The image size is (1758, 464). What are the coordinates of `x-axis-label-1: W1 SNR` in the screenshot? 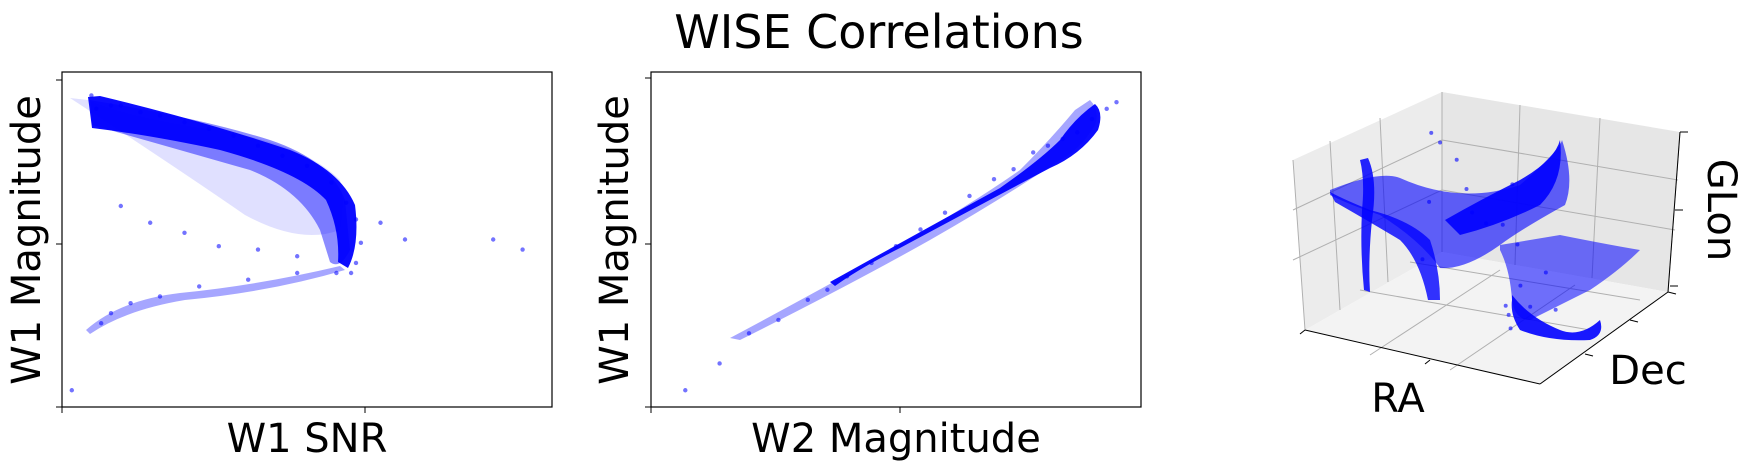 It's located at (307, 439).